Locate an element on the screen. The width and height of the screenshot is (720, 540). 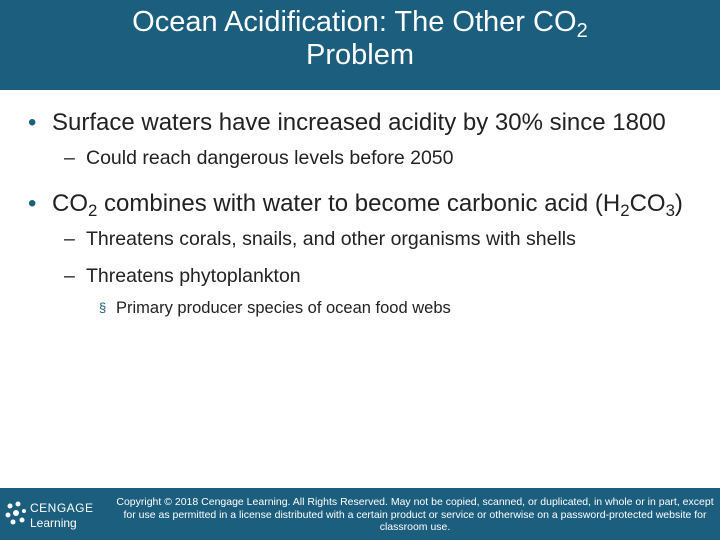
title-line: Problem is located at coordinates (360, 55).